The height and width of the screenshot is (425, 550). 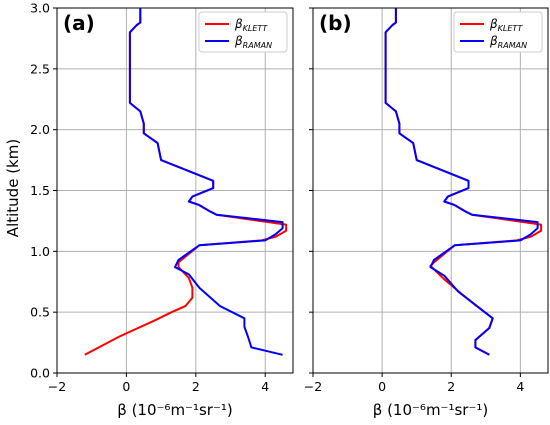 What do you see at coordinates (79, 23) in the screenshot?
I see `panel-label: (a)` at bounding box center [79, 23].